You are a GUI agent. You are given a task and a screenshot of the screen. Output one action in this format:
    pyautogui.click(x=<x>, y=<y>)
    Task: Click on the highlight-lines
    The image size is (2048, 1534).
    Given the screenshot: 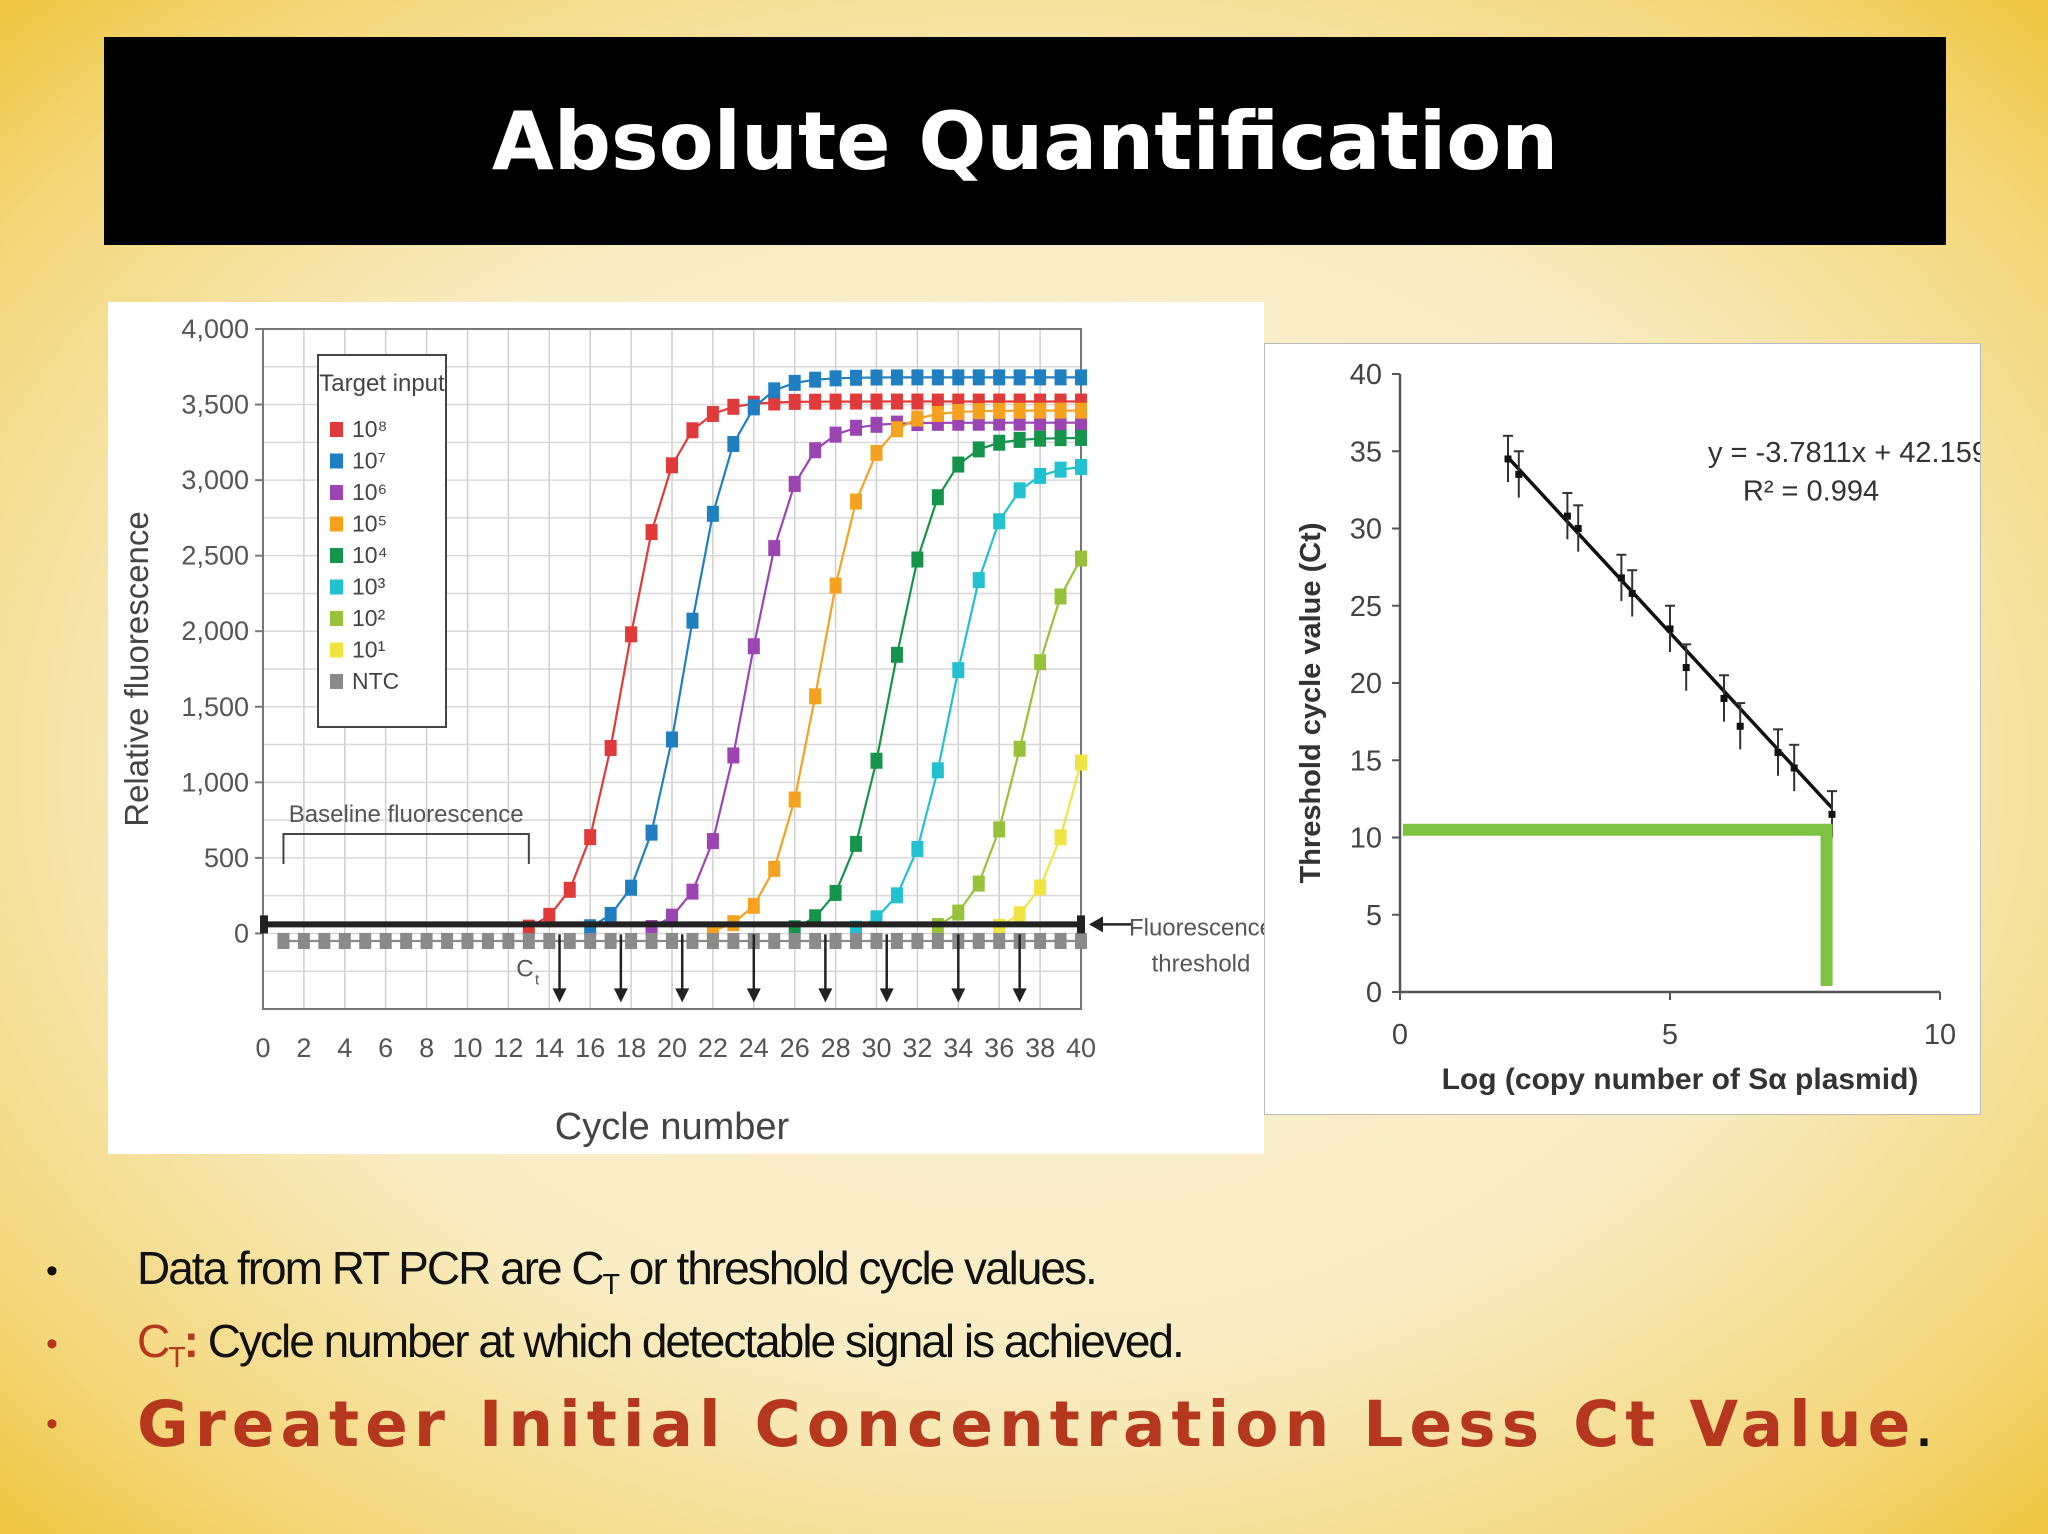 What is the action you would take?
    pyautogui.click(x=1618, y=904)
    